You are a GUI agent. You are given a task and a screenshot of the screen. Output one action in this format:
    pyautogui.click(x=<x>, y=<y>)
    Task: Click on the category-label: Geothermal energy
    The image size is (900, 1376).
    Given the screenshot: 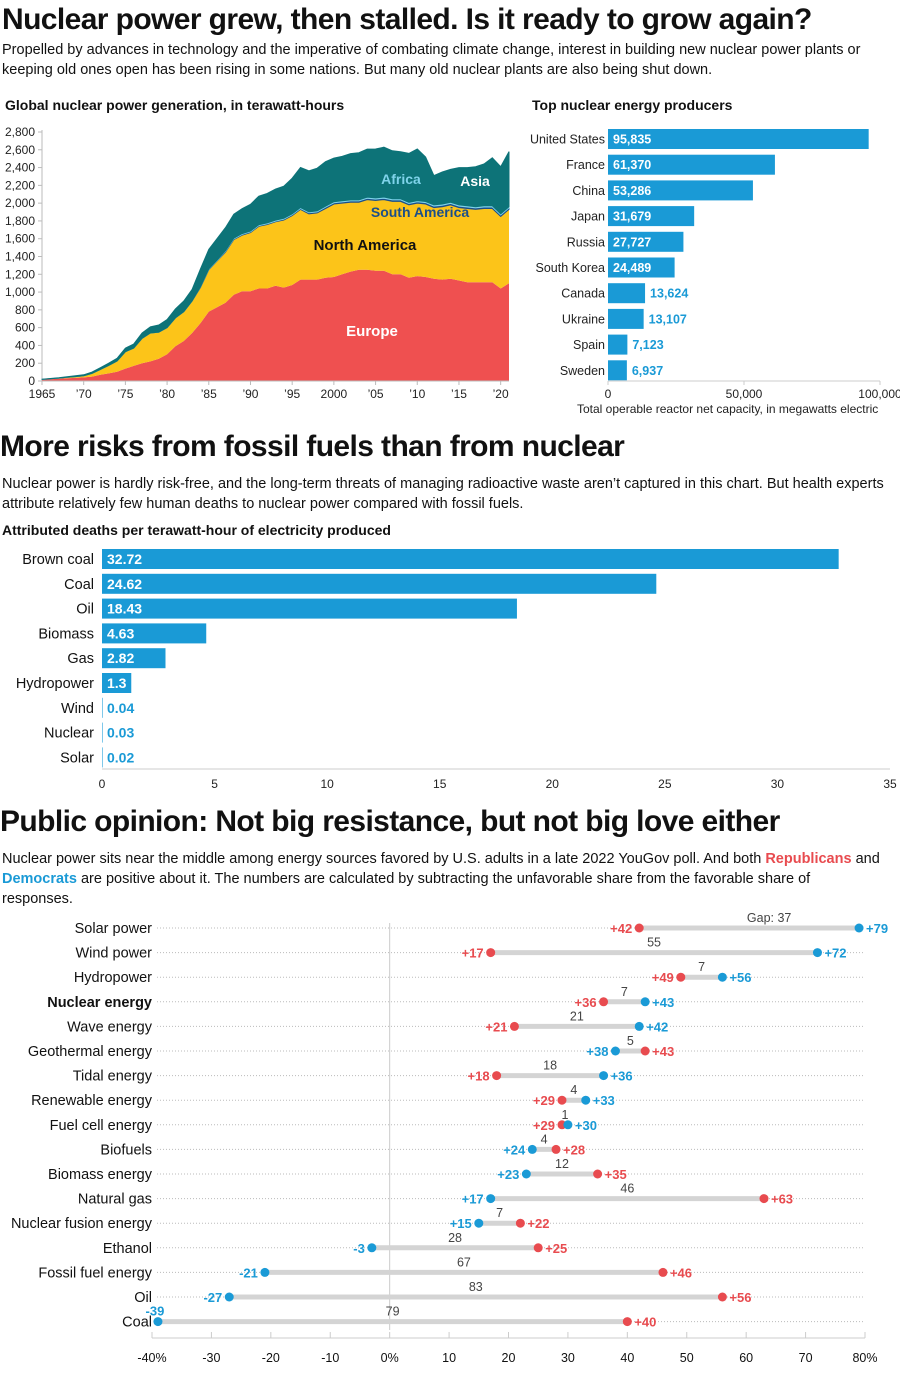 What is the action you would take?
    pyautogui.click(x=90, y=1052)
    